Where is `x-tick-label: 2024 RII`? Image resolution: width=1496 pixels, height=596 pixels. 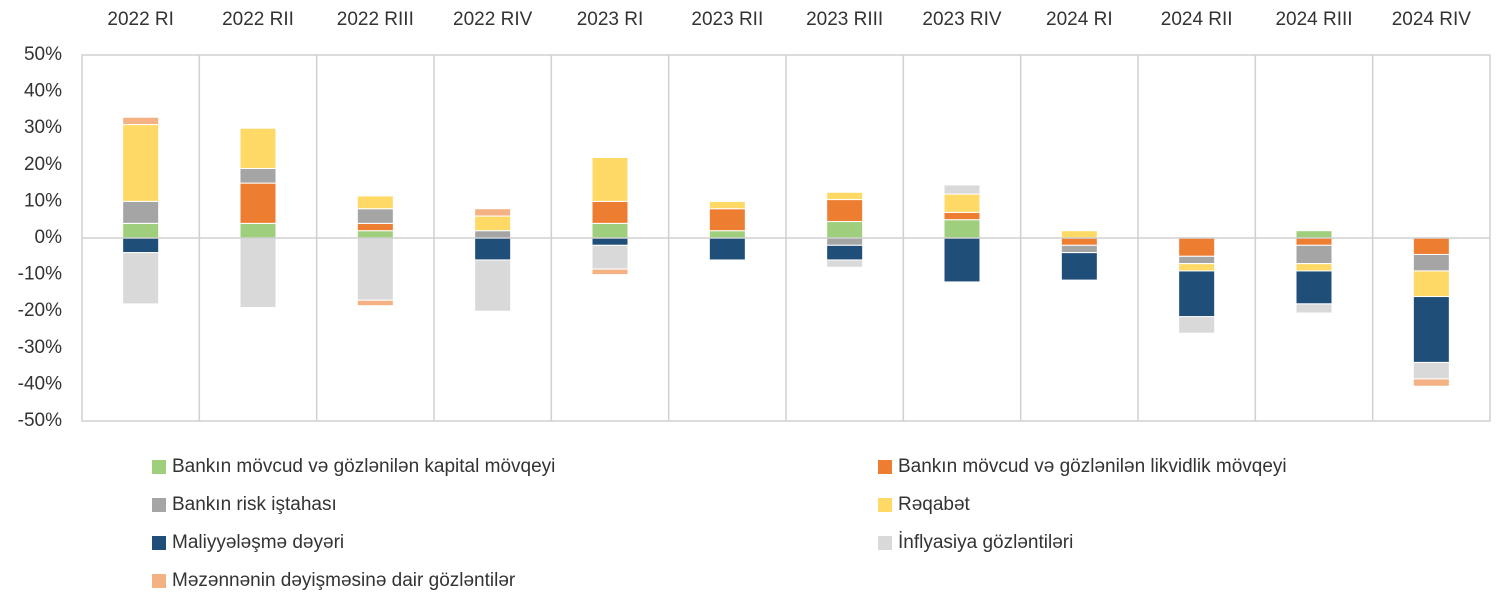 x-tick-label: 2024 RII is located at coordinates (1197, 19).